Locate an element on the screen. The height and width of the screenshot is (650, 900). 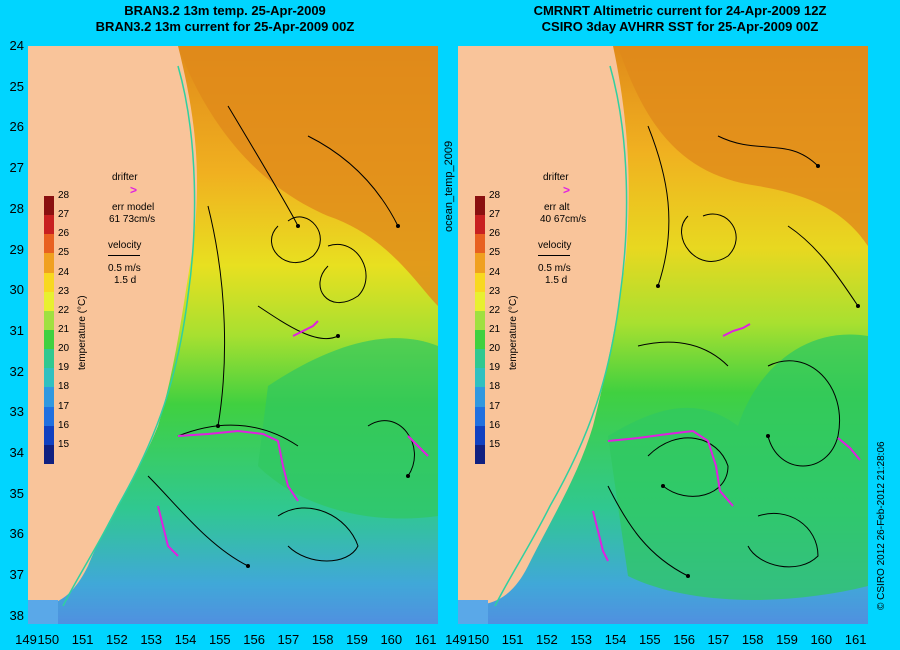
y-tick-label: 27 is located at coordinates (16, 168).